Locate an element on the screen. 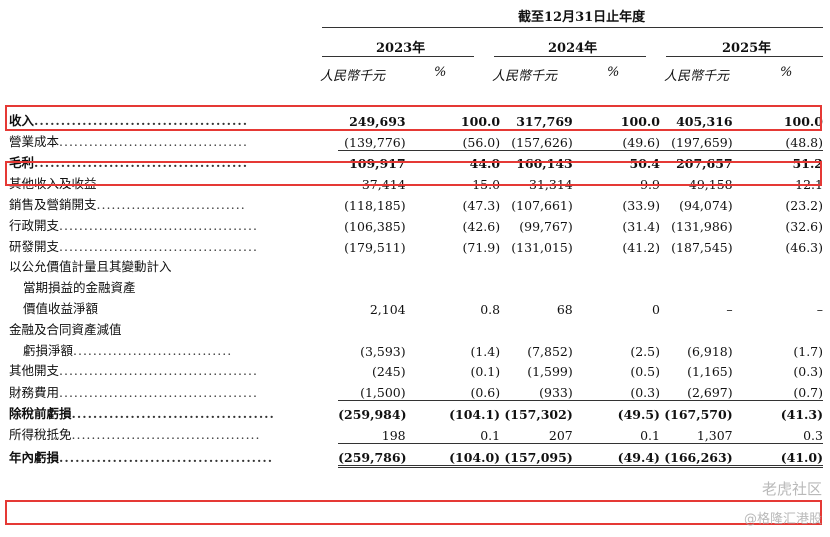  cell-pct: – is located at coordinates (819, 309).